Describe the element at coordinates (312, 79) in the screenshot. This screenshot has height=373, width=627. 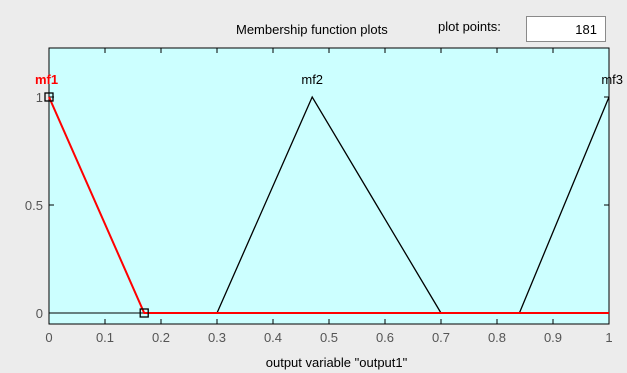
I see `mf-label-mf2: mf2` at that location.